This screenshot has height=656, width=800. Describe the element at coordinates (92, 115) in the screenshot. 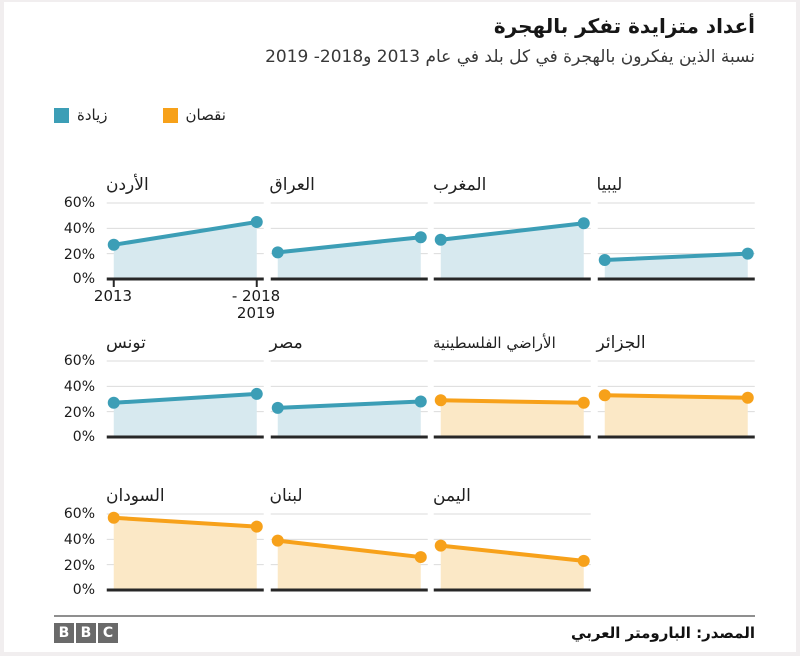

I see `legend-label-increase: زيادة` at that location.